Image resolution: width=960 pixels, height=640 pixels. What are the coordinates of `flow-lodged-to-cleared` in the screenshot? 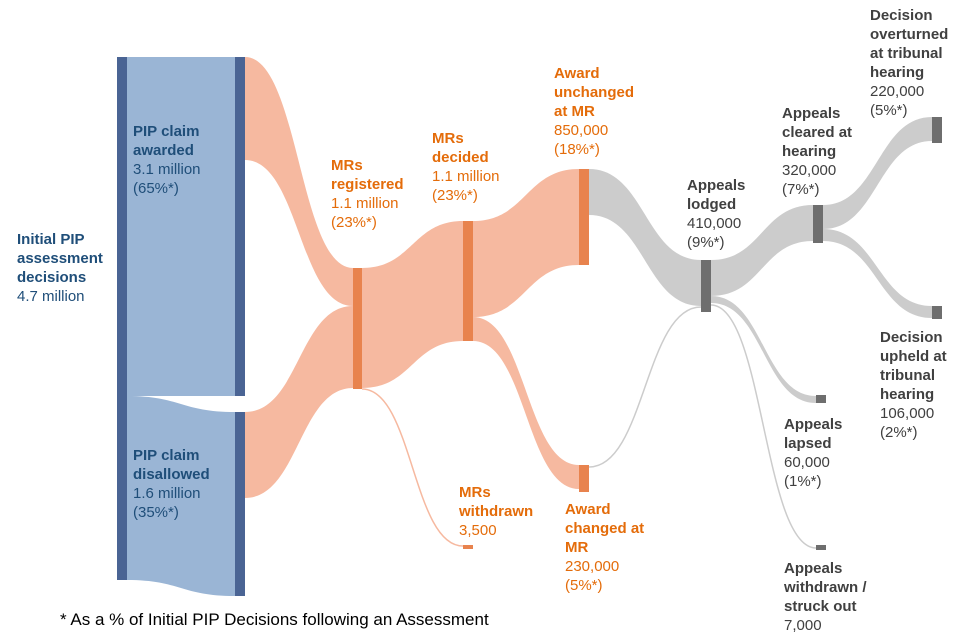 It's located at (762, 250).